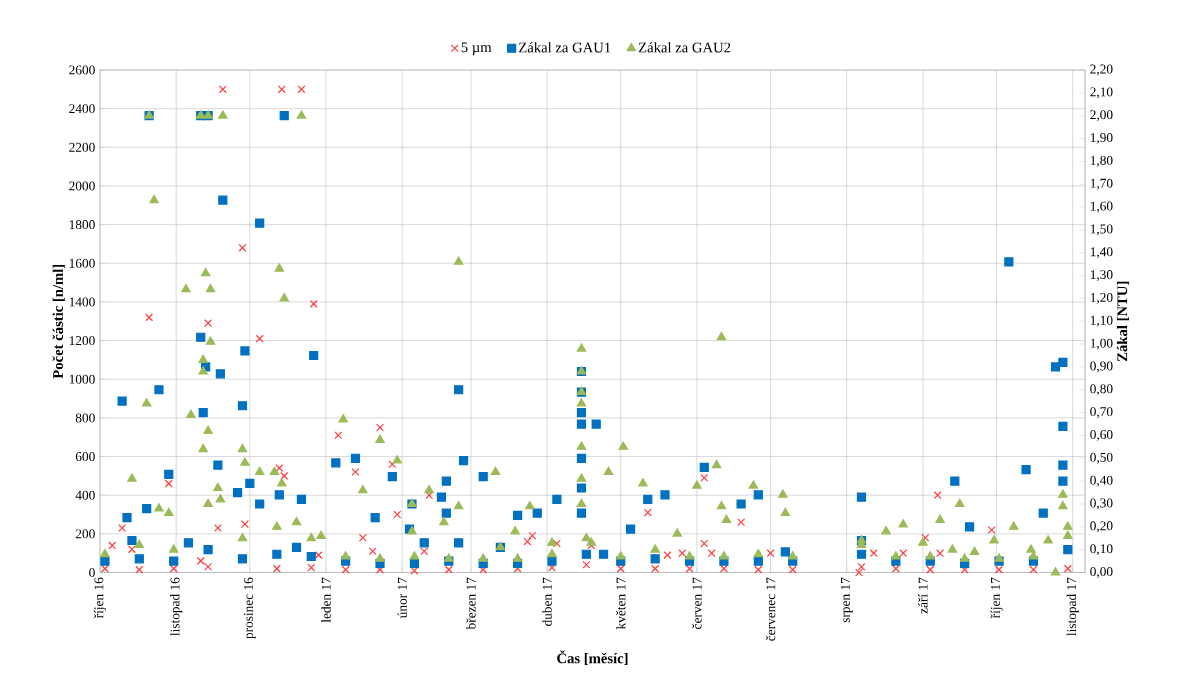  I want to click on x-tick-label: listopad 17, so click(1072, 606).